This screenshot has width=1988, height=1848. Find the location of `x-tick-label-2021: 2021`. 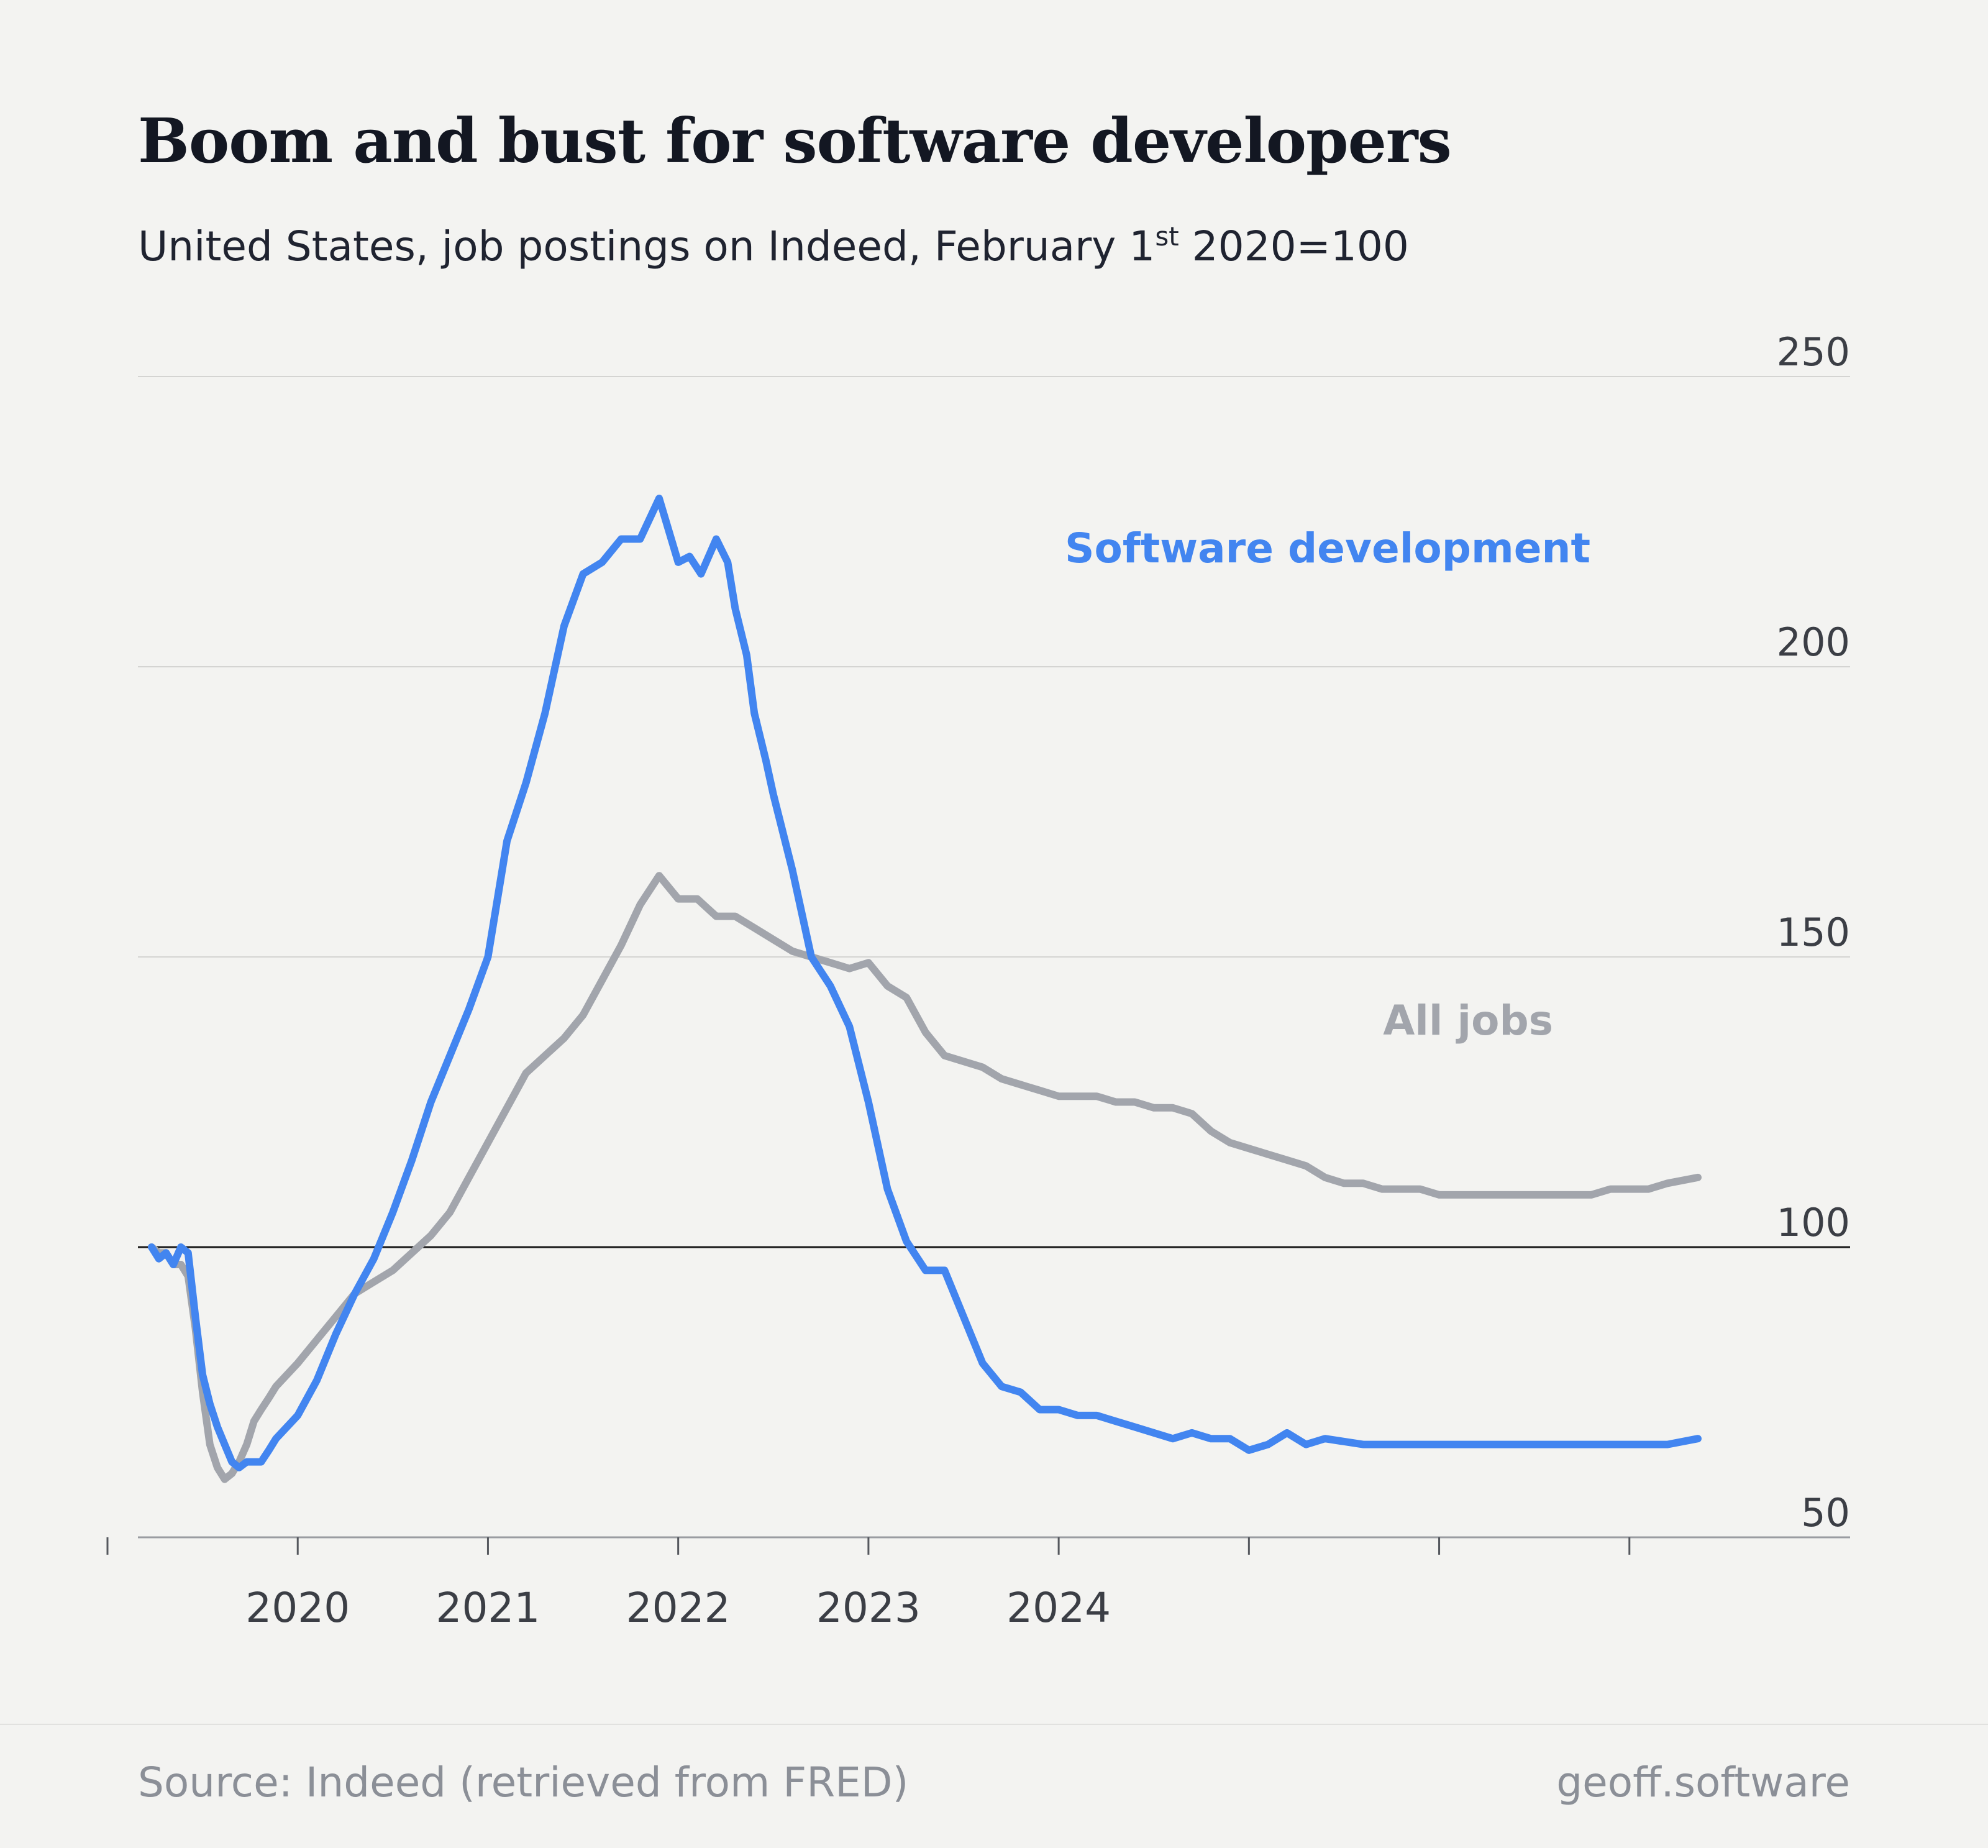

x-tick-label-2021: 2021 is located at coordinates (487, 1608).